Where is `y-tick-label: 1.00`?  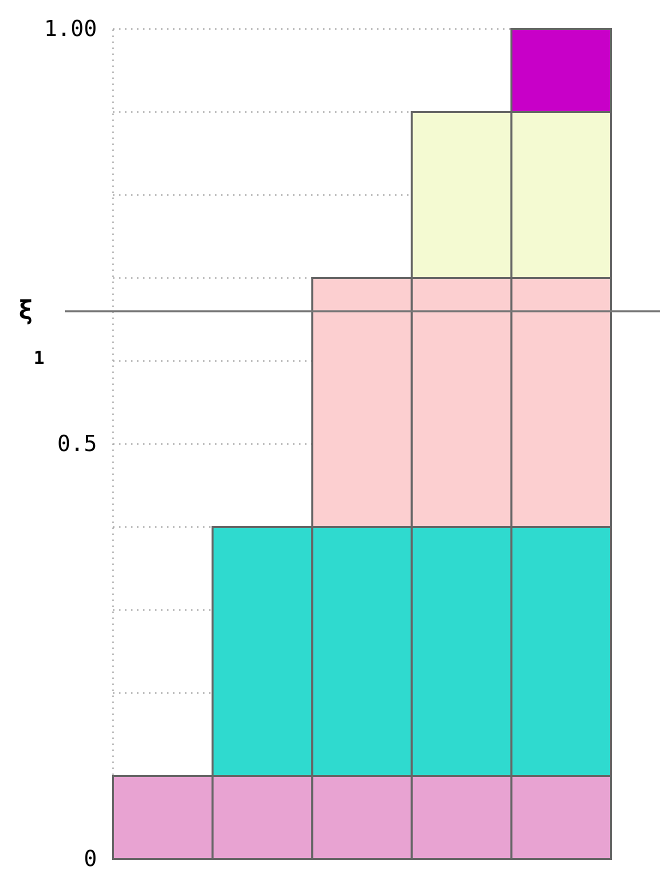 y-tick-label: 1.00 is located at coordinates (70, 29).